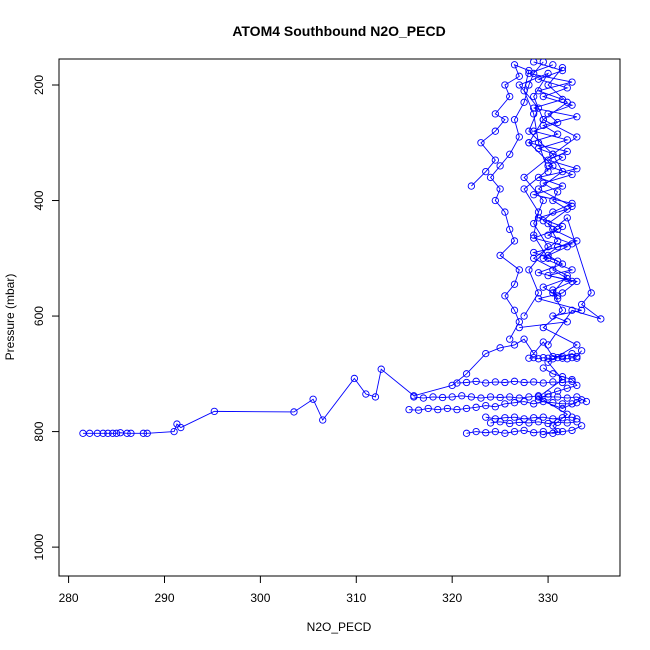  What do you see at coordinates (10, 317) in the screenshot?
I see `y-axis-label: Pressure (mbar)` at bounding box center [10, 317].